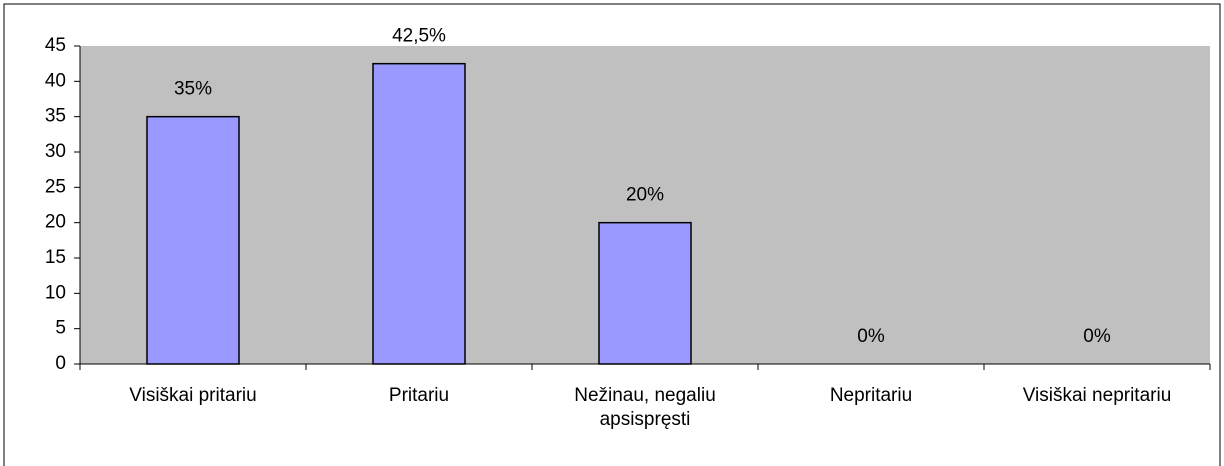  What do you see at coordinates (645, 195) in the screenshot?
I see `data-label: 20%` at bounding box center [645, 195].